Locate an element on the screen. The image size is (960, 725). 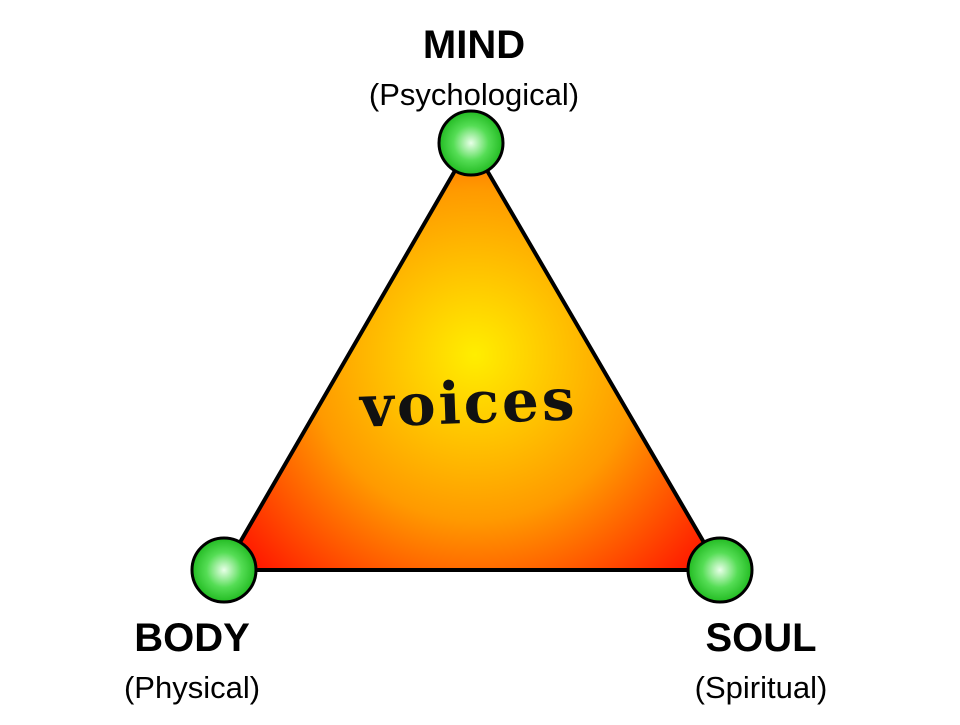
center-label: voices is located at coordinates (468, 403).